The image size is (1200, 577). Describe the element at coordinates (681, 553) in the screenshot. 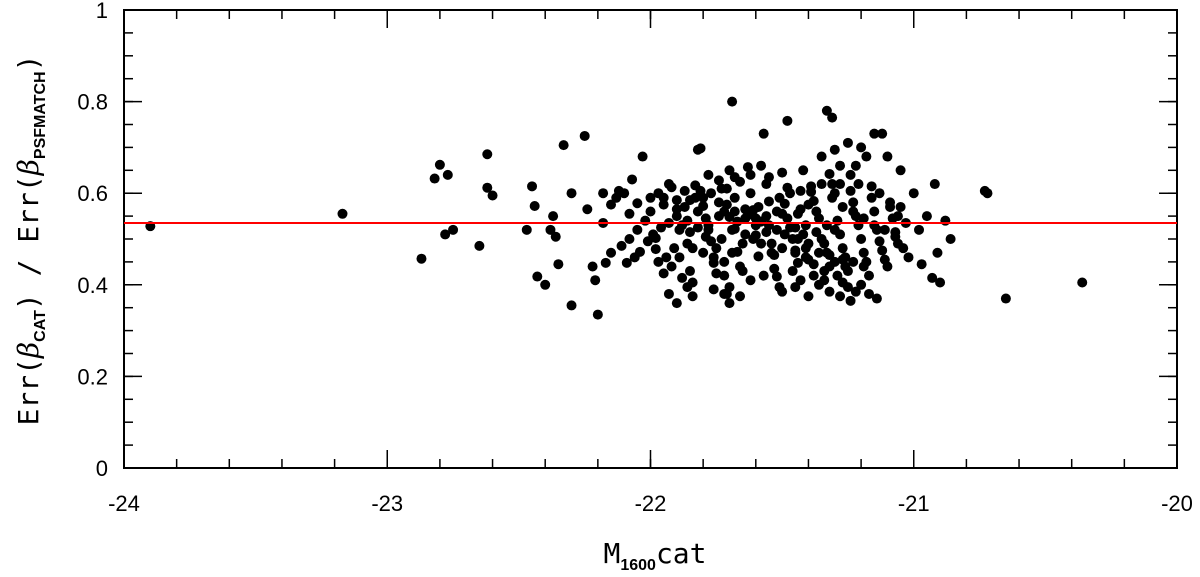

I see `x-axis-title-suffix: cat` at that location.